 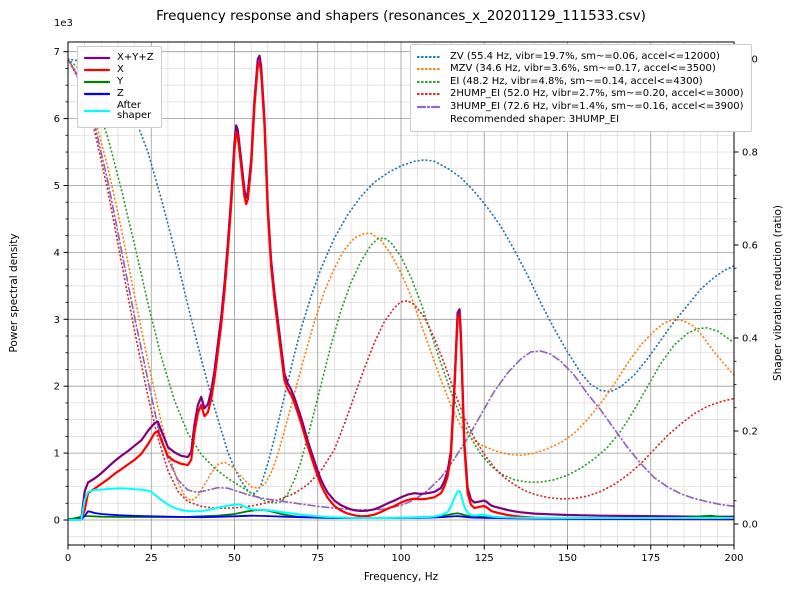 I want to click on x-tick-label: 125, so click(x=484, y=558).